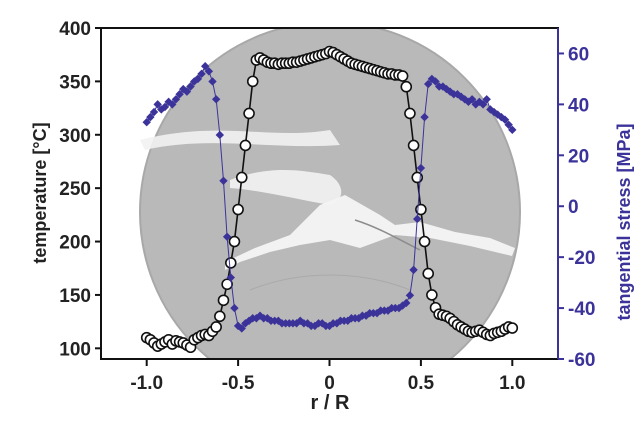 The image size is (643, 423). I want to click on x-axis-label: r / R, so click(330, 403).